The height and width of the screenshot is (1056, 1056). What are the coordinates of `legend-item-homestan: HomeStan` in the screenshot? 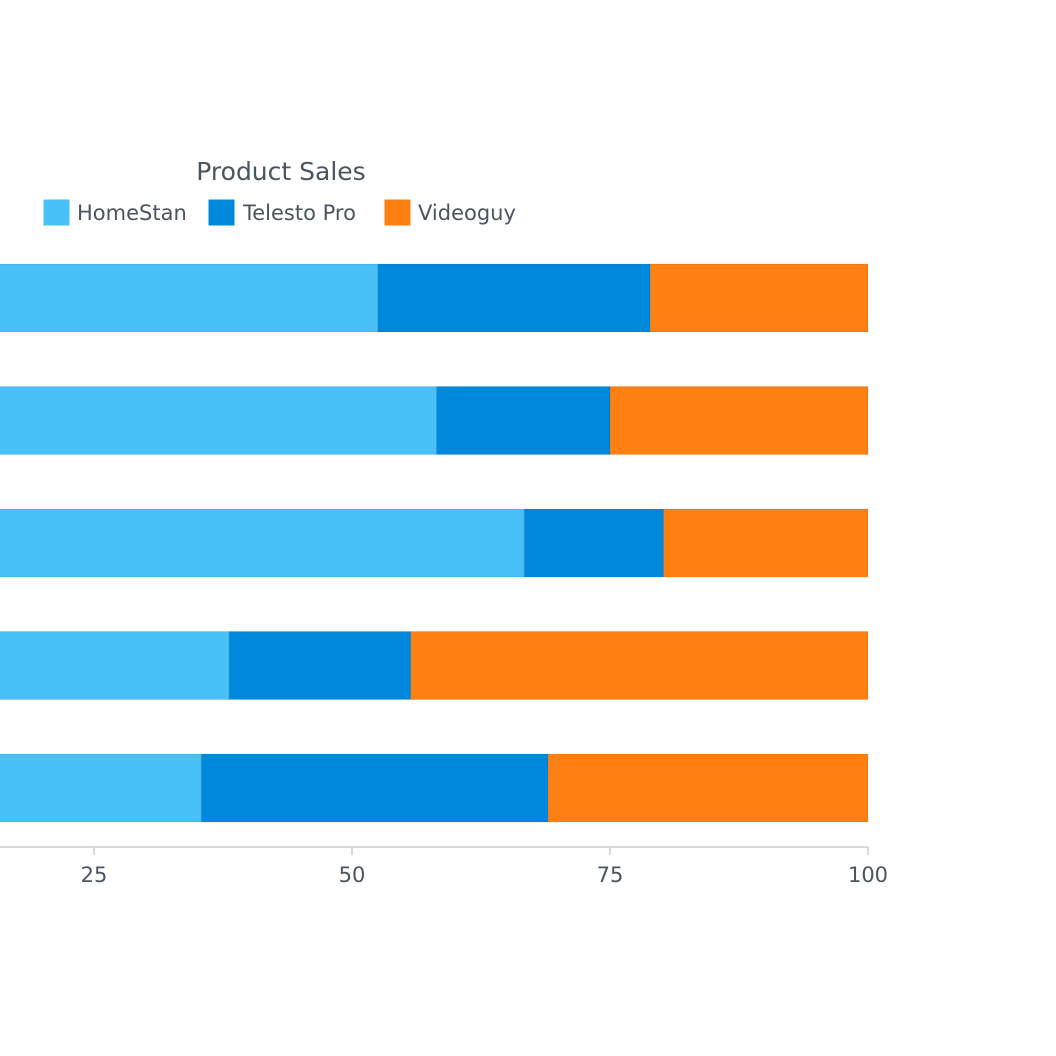 It's located at (115, 212).